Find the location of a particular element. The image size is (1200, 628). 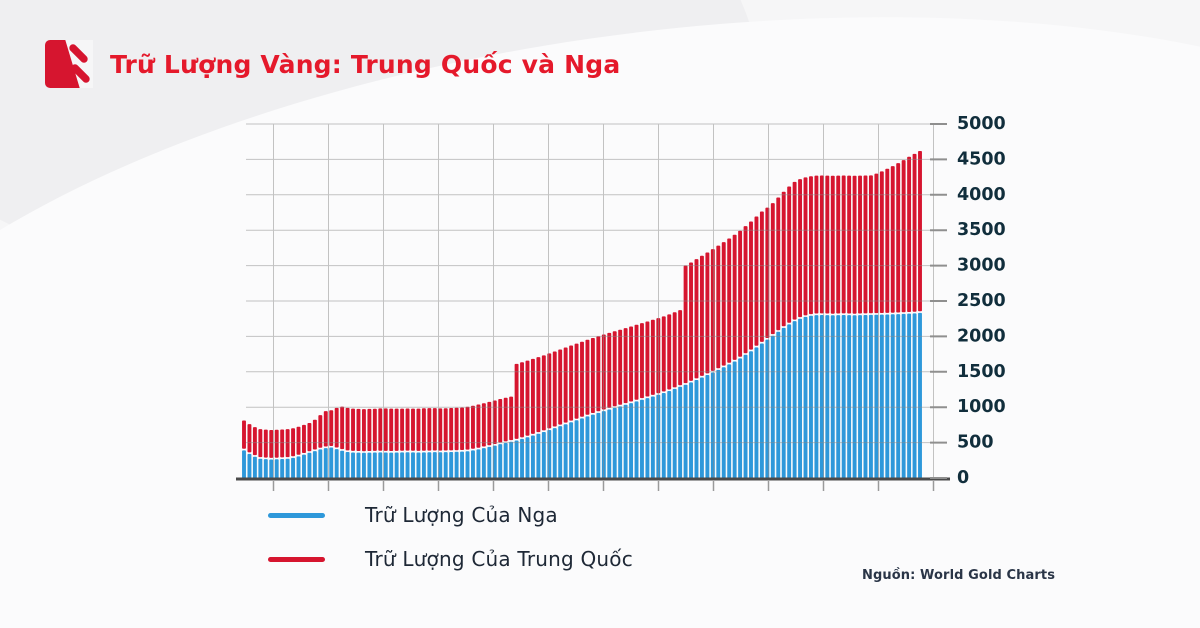

brand-logo-icon is located at coordinates (69, 64).